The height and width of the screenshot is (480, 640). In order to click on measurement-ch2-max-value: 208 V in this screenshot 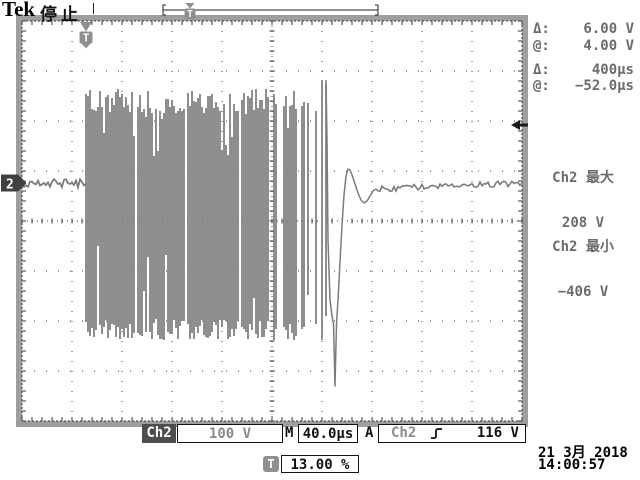, I will do `click(583, 223)`.